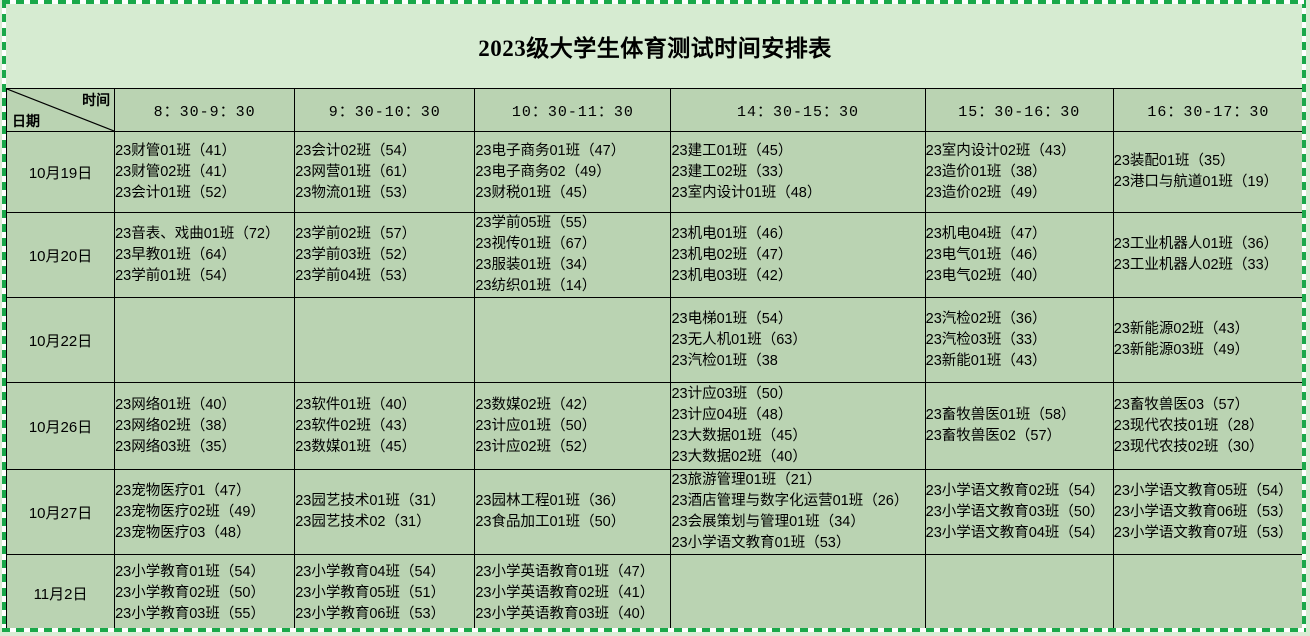  I want to click on page-title: 2023级大学生体育测试时间安排表, so click(655, 48).